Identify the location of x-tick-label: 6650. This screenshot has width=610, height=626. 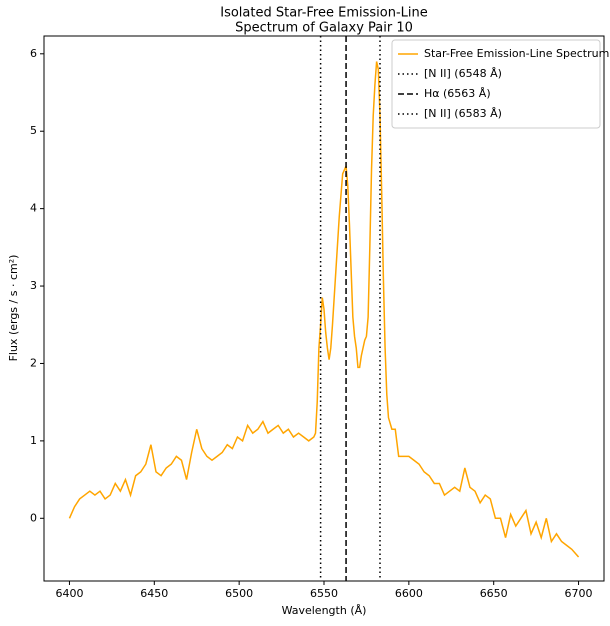
(494, 593).